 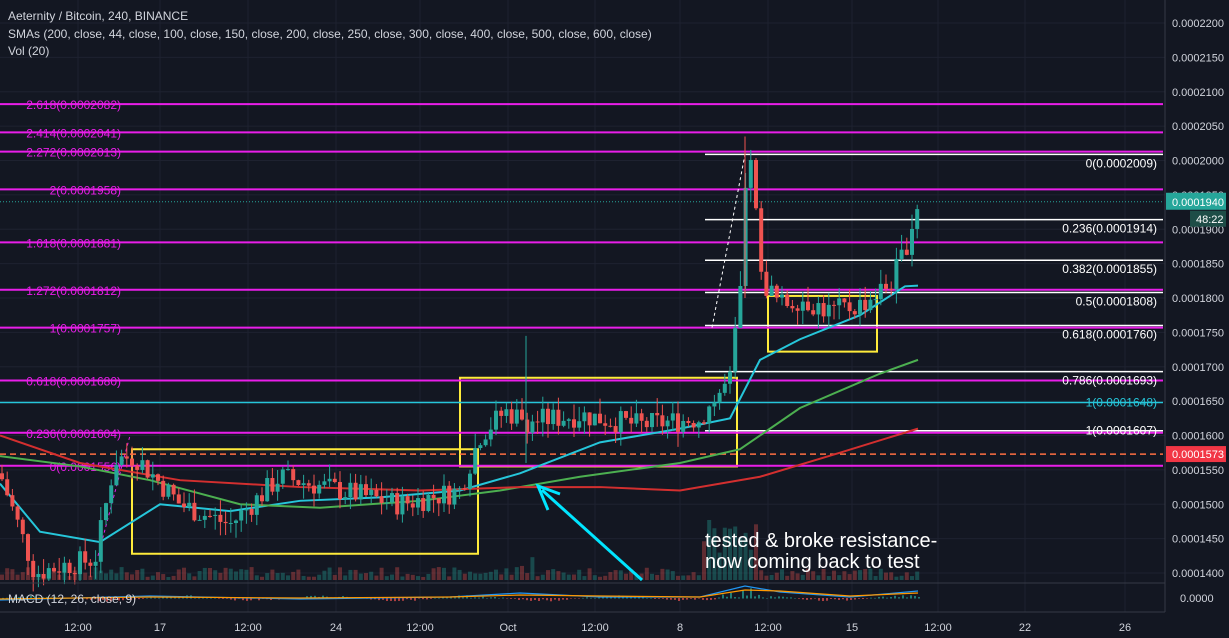 What do you see at coordinates (1025, 628) in the screenshot?
I see `time-tick-label: 22` at bounding box center [1025, 628].